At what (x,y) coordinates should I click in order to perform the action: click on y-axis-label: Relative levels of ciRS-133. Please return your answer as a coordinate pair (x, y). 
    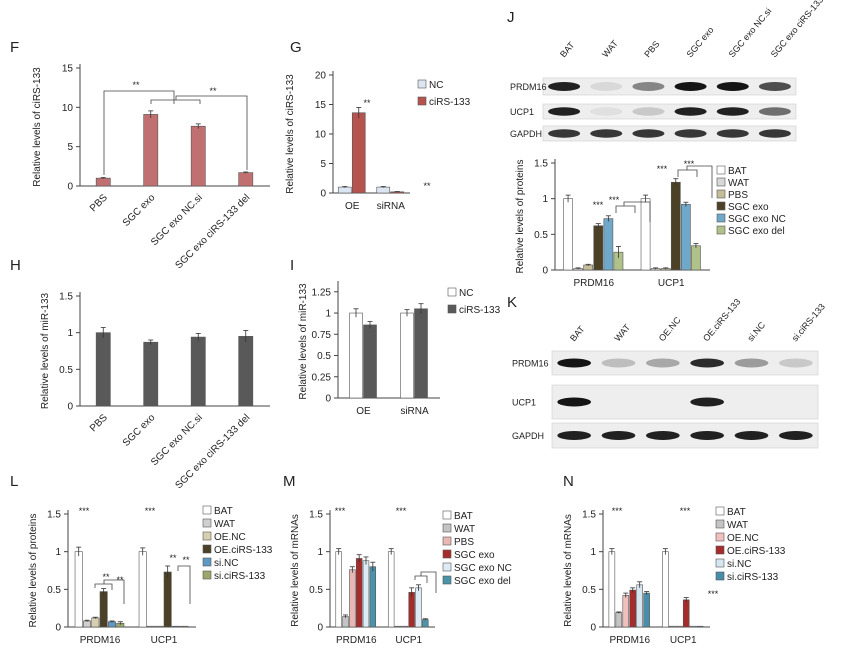
    Looking at the image, I should click on (290, 134).